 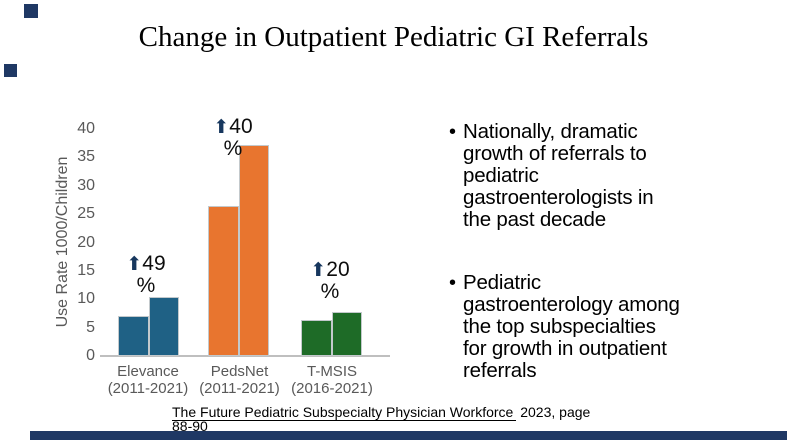 I want to click on x-category-label: PedsNet (2011-2021), so click(x=239, y=380).